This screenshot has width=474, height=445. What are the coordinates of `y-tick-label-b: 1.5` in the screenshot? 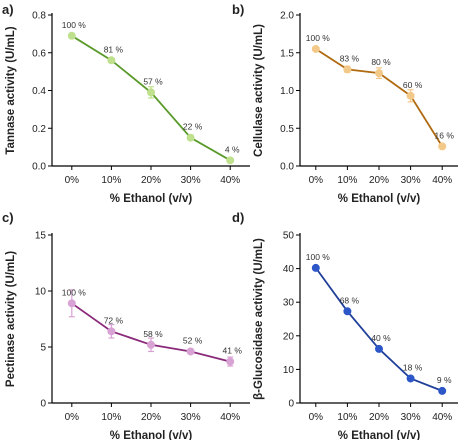 It's located at (287, 53).